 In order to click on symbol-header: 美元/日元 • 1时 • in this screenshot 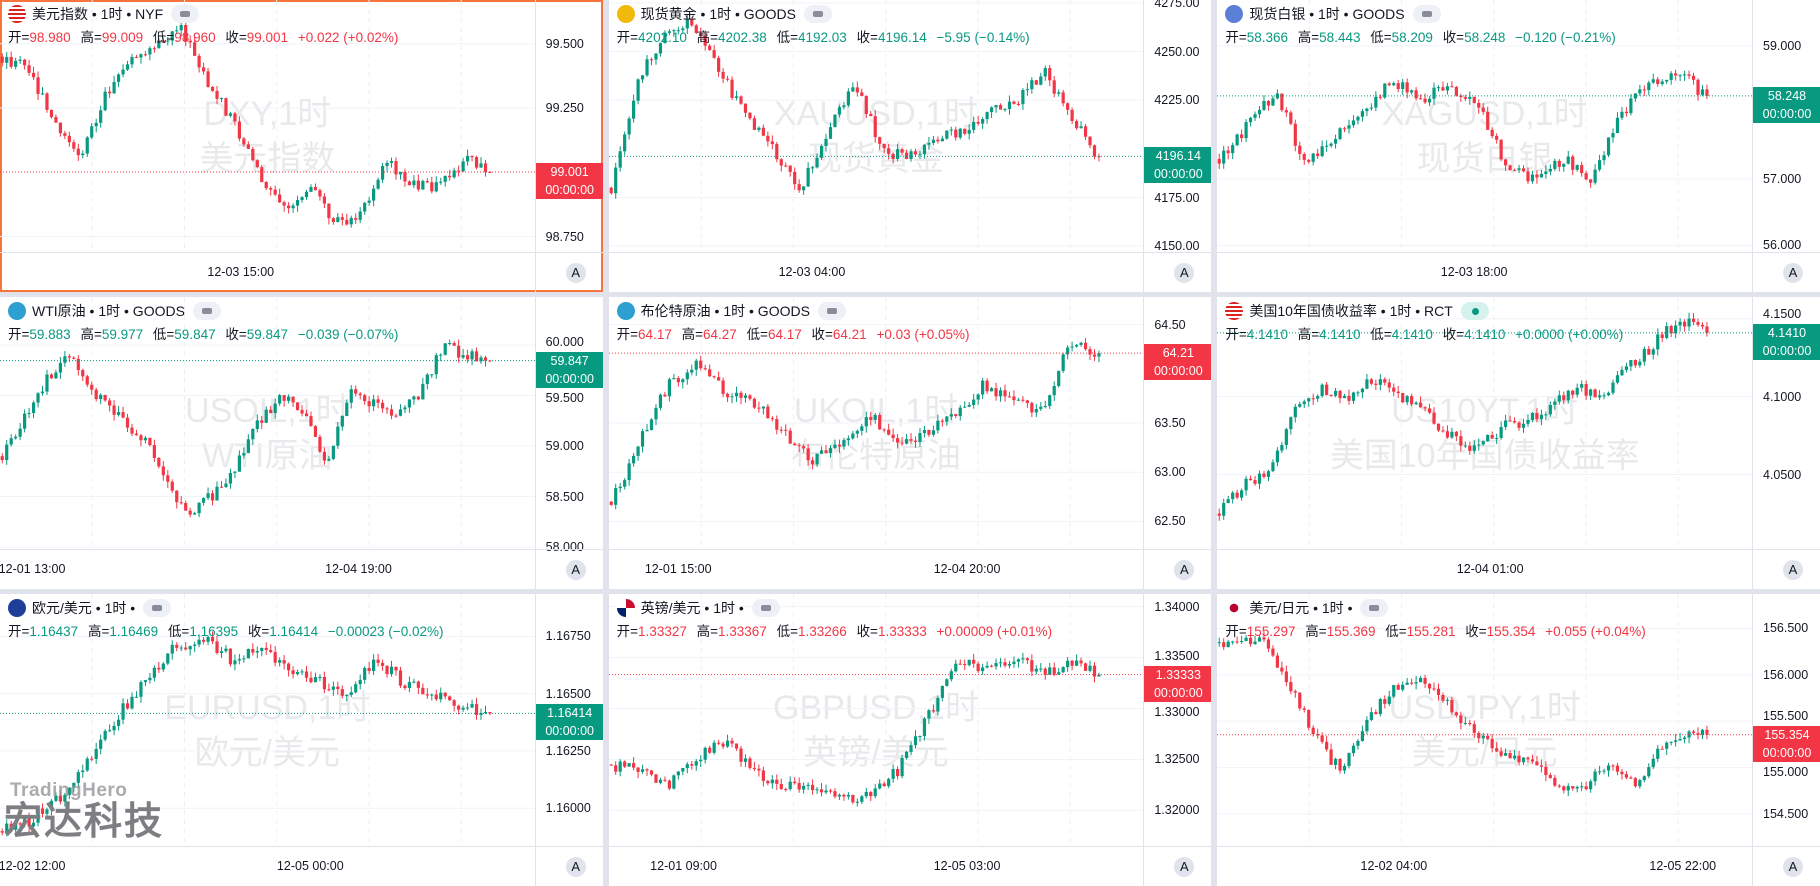, I will do `click(1307, 608)`.